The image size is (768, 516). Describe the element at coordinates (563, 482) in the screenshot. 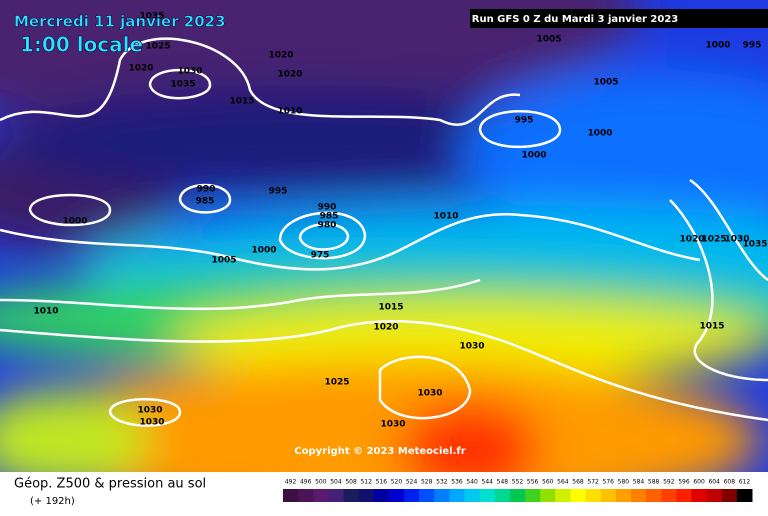

I see `legend-label: 564` at that location.